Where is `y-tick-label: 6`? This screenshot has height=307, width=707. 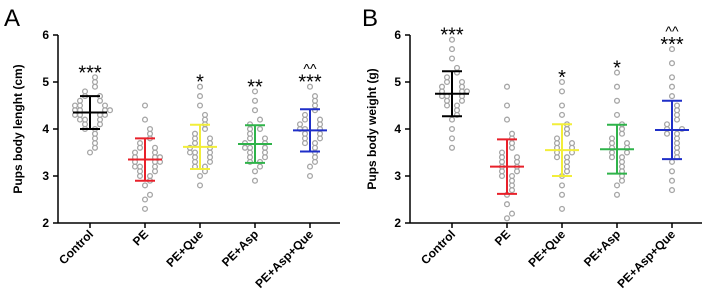
y-tick-label: 6 is located at coordinates (397, 35).